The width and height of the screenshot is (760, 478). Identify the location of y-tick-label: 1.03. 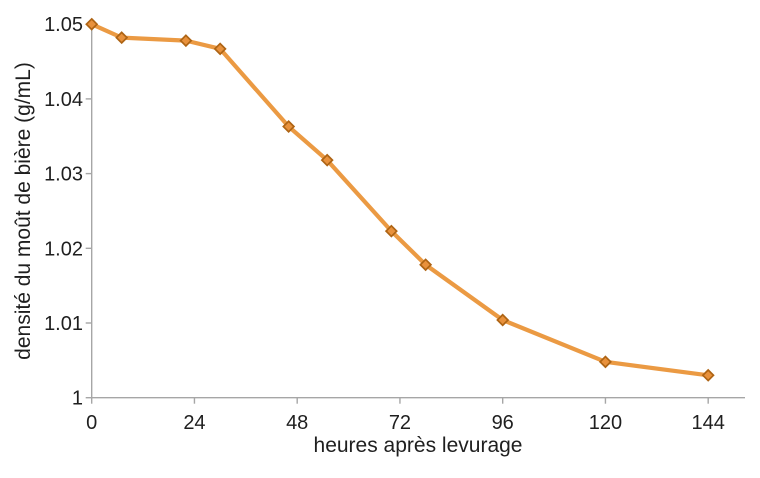
(63, 175).